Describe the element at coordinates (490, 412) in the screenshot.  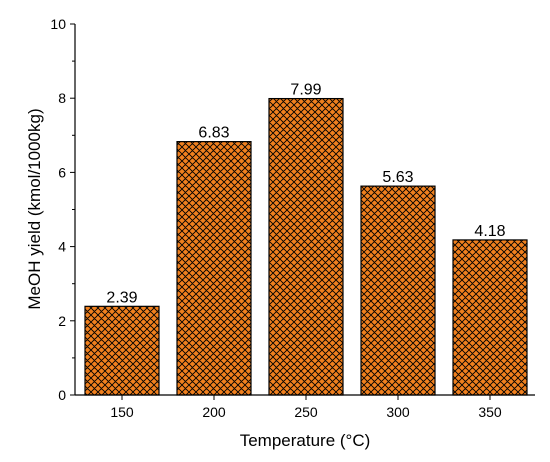
I see `x-tick-label-350: 350` at that location.